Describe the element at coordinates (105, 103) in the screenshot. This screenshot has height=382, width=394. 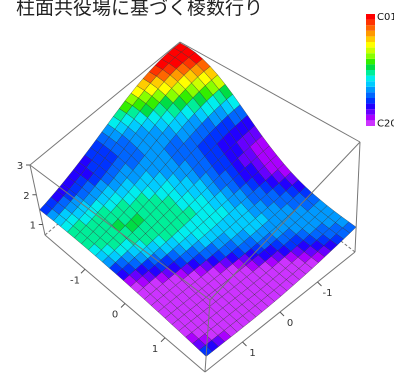
I see `box-edge-top-left` at that location.